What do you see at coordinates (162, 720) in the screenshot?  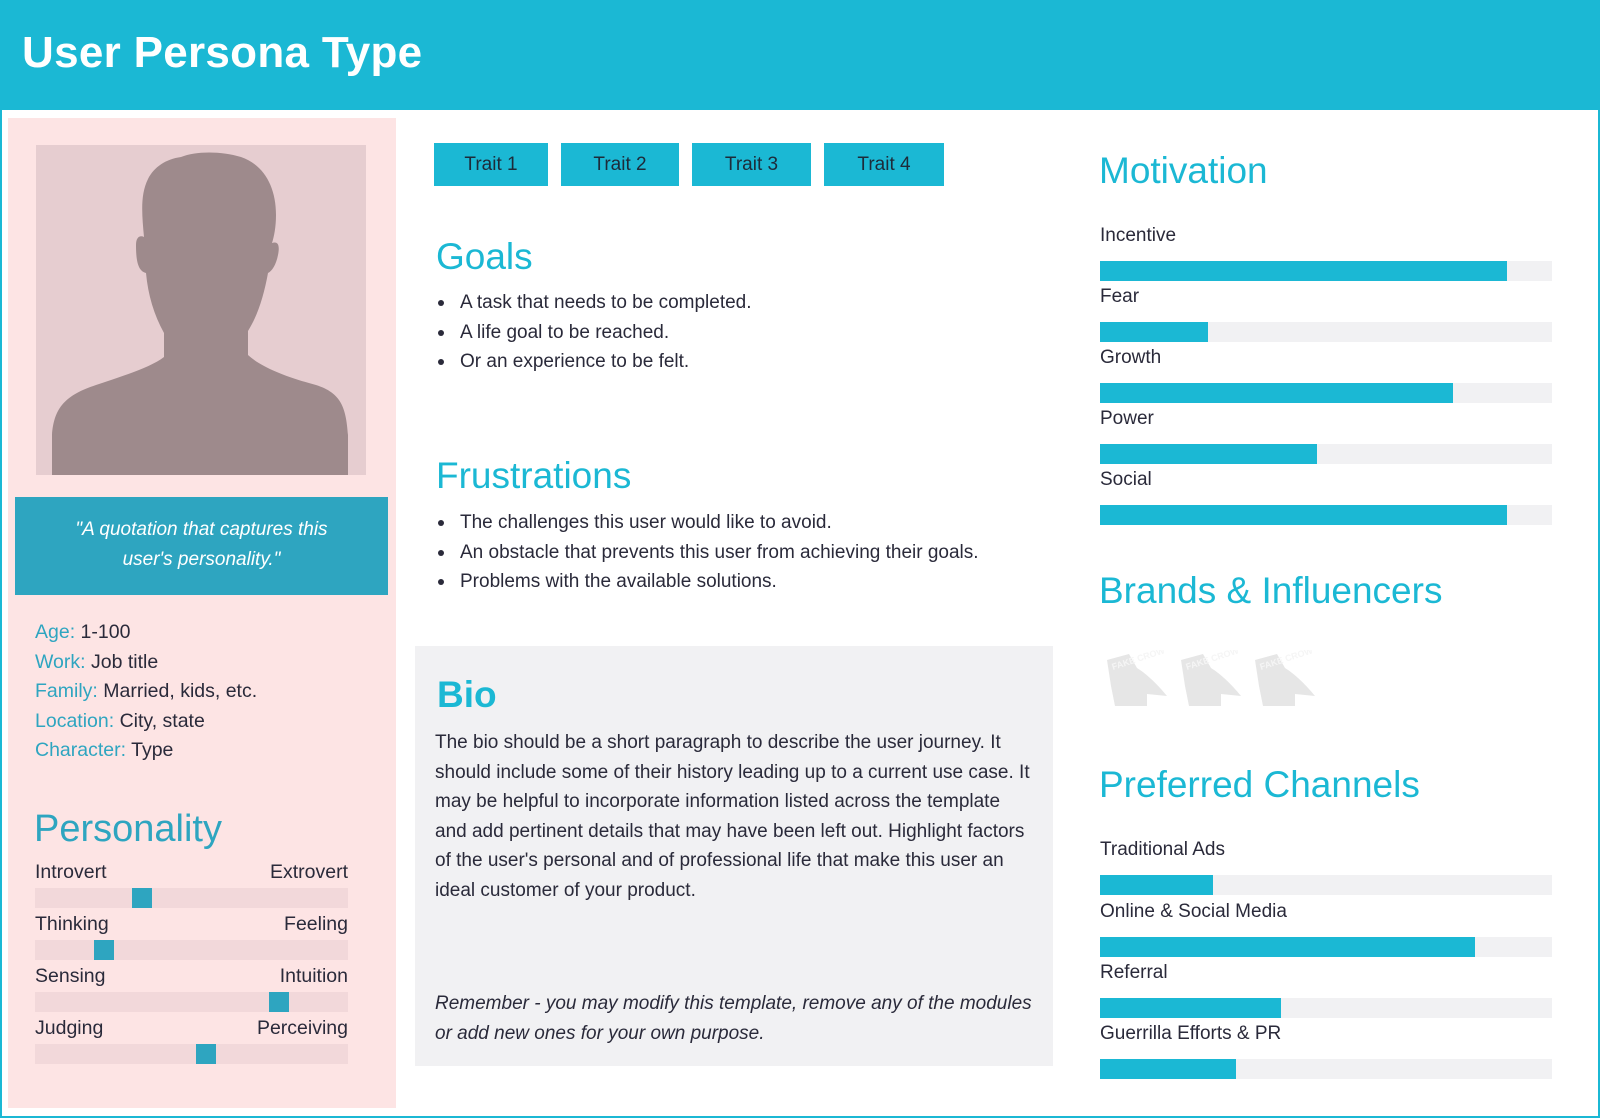 I see `info-value: City, state` at bounding box center [162, 720].